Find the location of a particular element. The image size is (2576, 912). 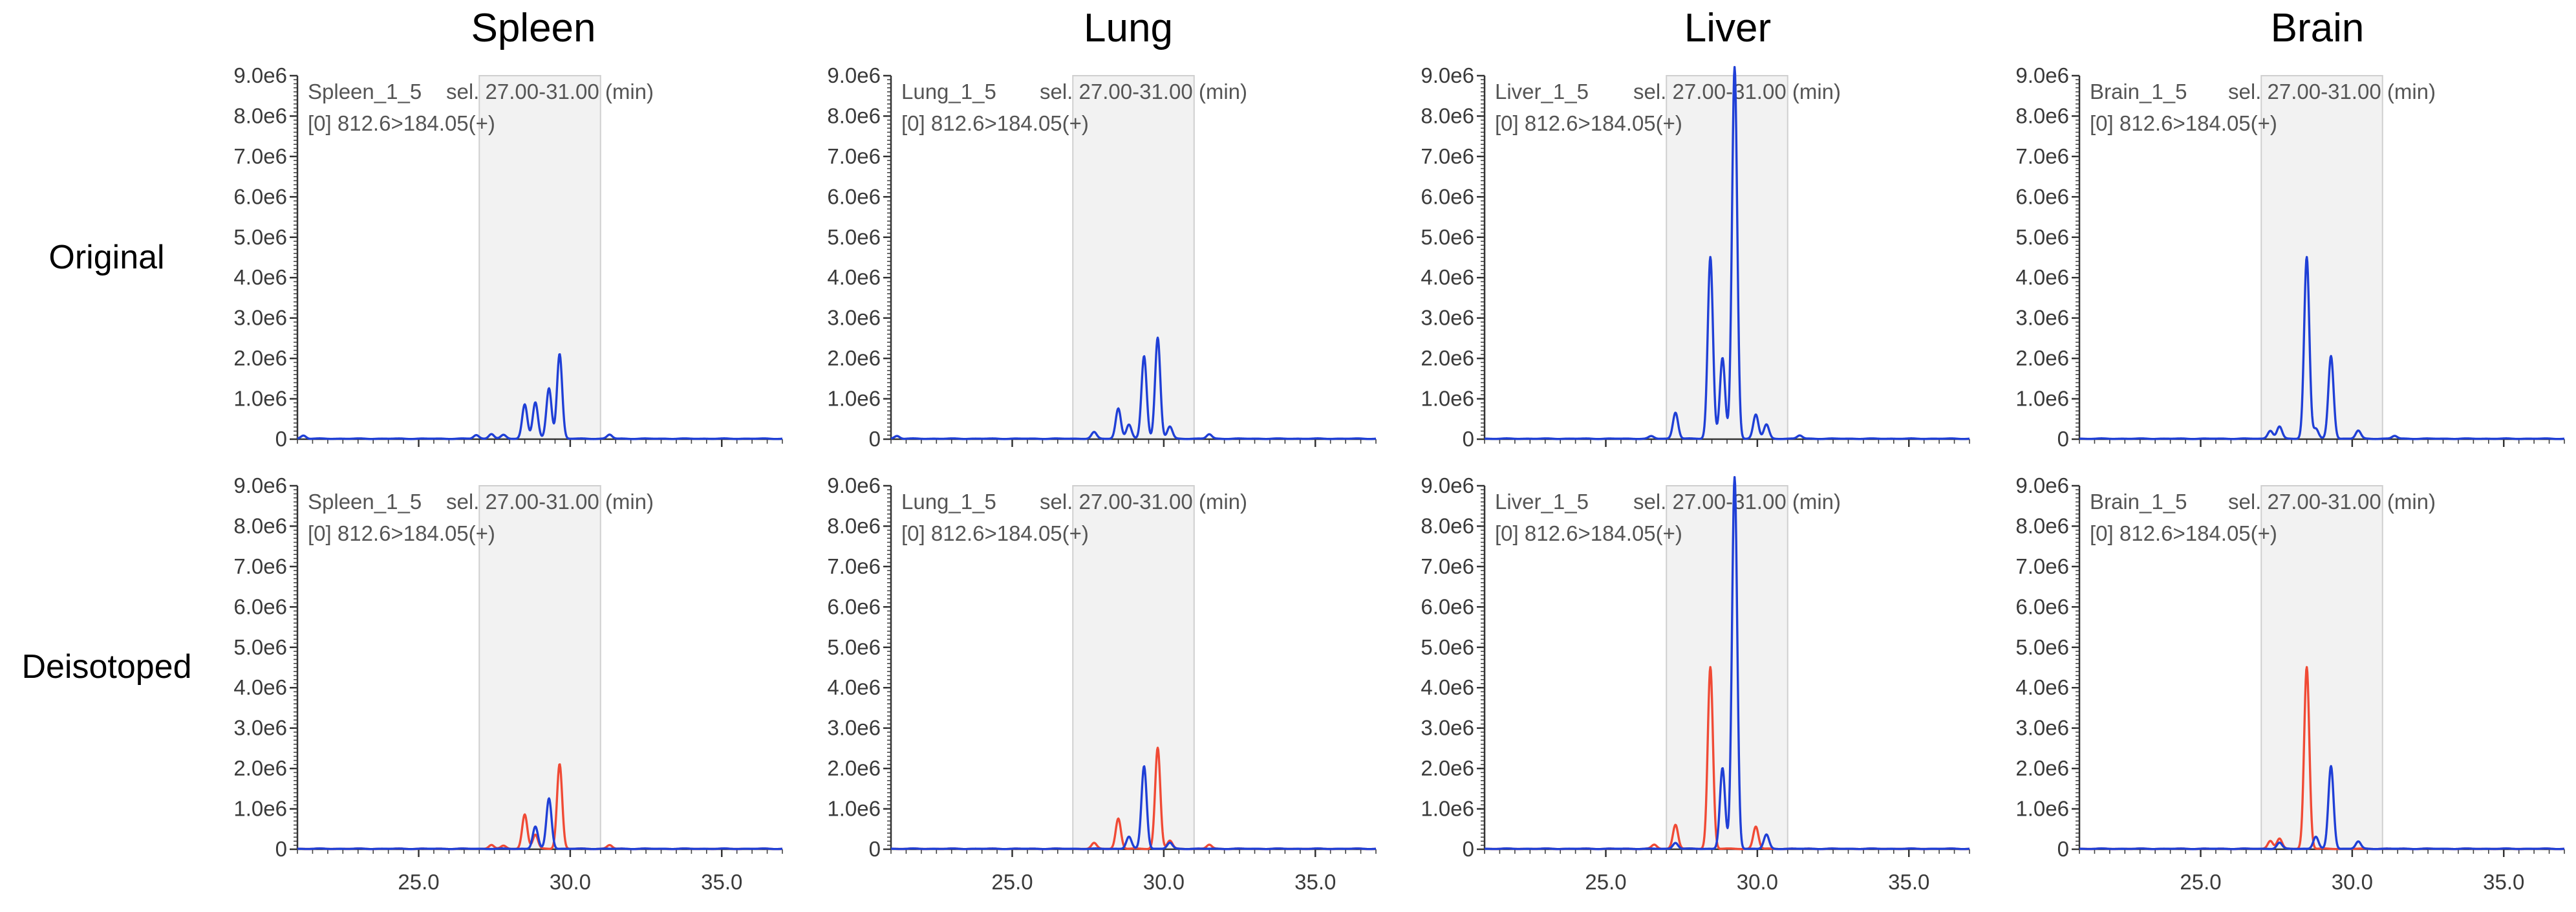

column-titles: Spleen Lung Liver Brain is located at coordinates (1417, 28).